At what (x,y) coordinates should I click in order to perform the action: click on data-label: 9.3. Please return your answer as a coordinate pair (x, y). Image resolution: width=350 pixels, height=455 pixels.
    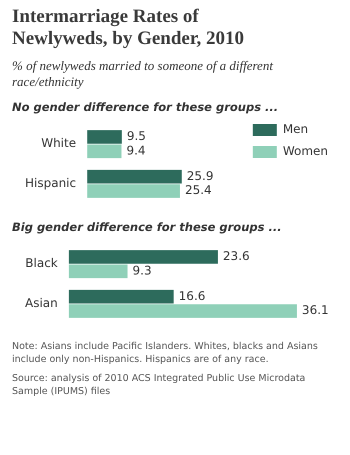
    Looking at the image, I should click on (142, 270).